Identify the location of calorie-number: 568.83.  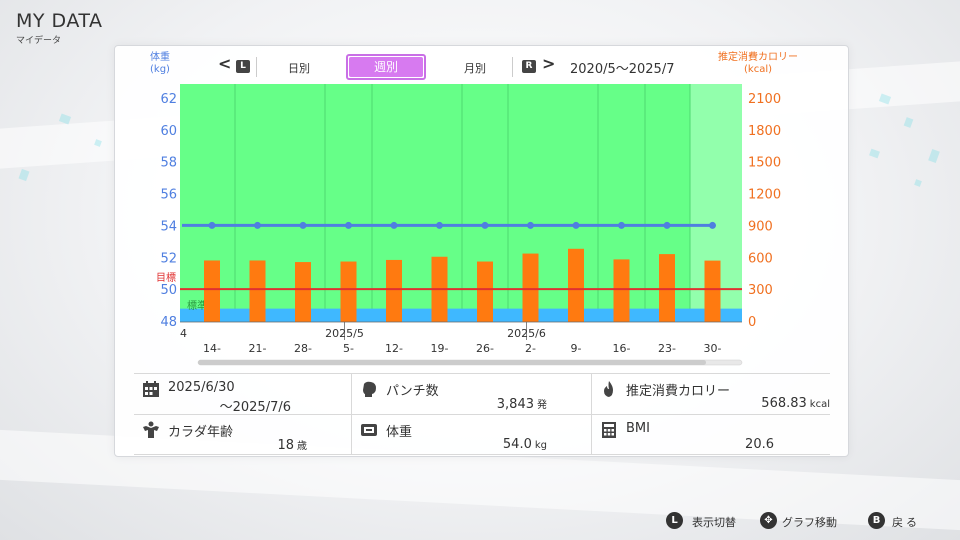
(784, 403).